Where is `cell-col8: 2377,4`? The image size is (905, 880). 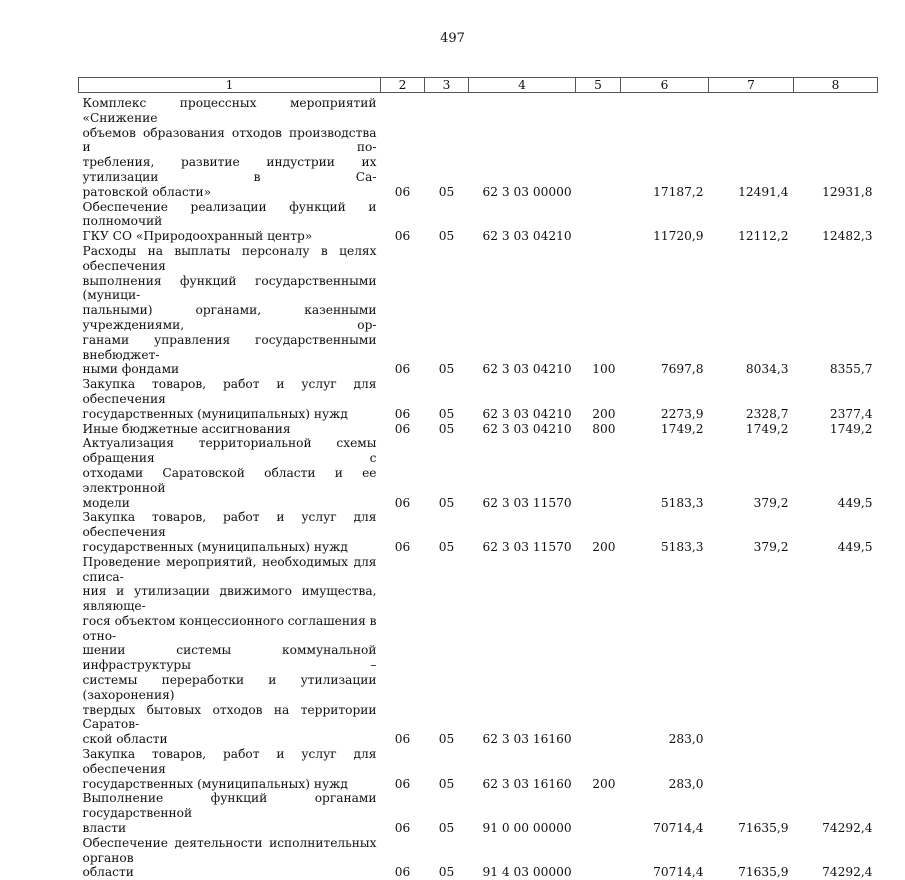 cell-col8: 2377,4 is located at coordinates (836, 399).